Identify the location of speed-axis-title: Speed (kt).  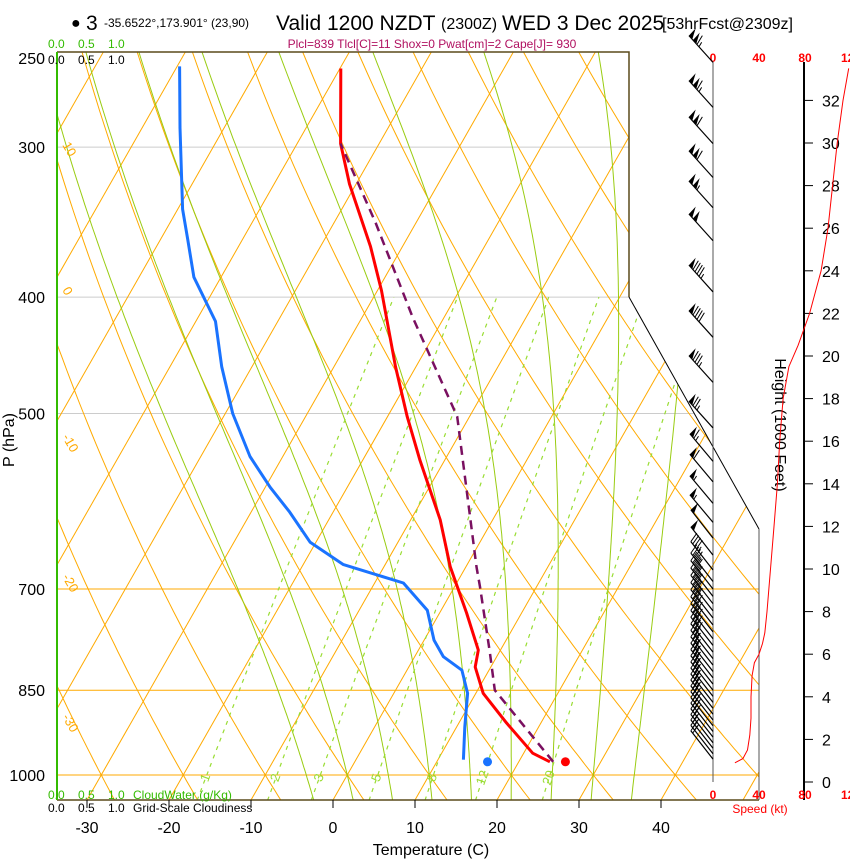
(759, 809).